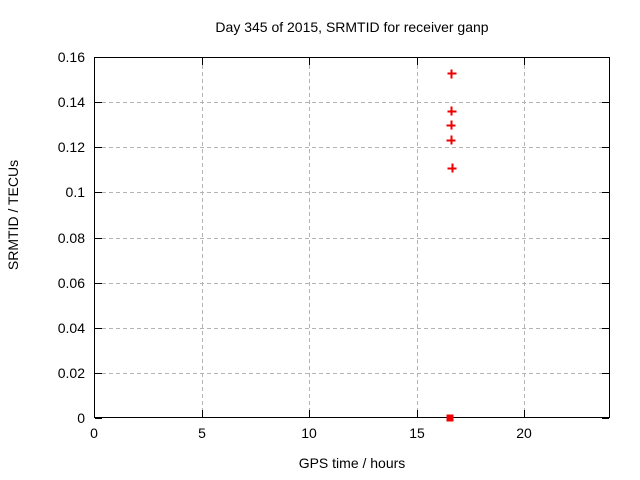 This screenshot has width=640, height=480. Describe the element at coordinates (81, 418) in the screenshot. I see `y-tick-label: 0` at that location.